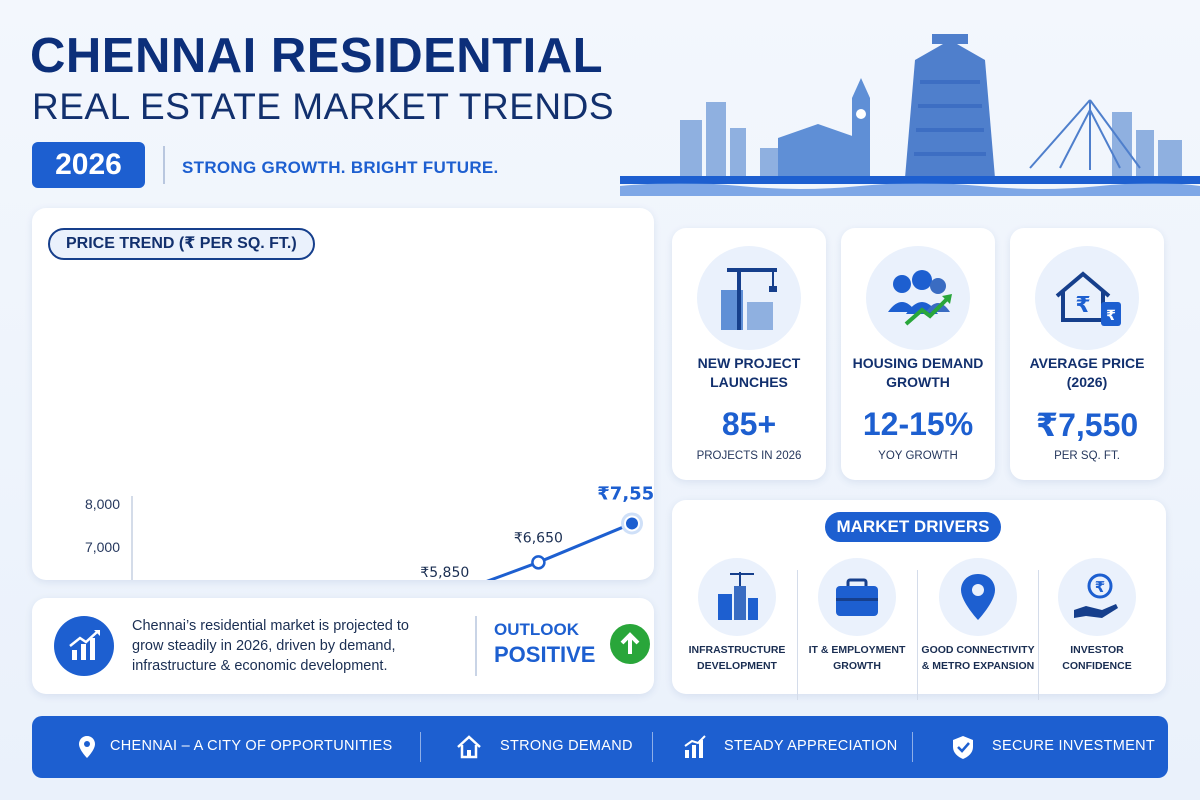  I want to click on driver-it-employment: IT & EMPLOYMENT GROWTH, so click(857, 619).